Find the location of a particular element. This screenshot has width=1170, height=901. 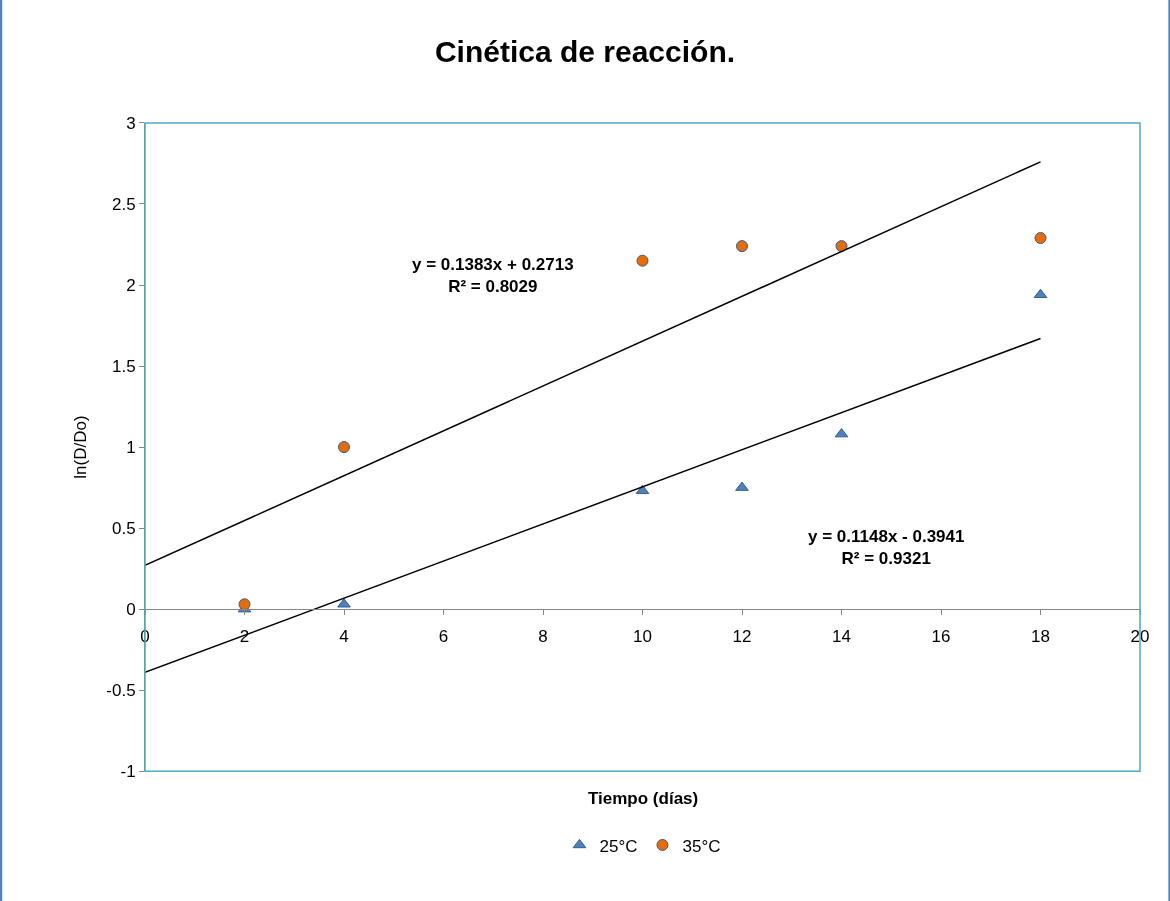

y-tick-label: -1 is located at coordinates (128, 772).